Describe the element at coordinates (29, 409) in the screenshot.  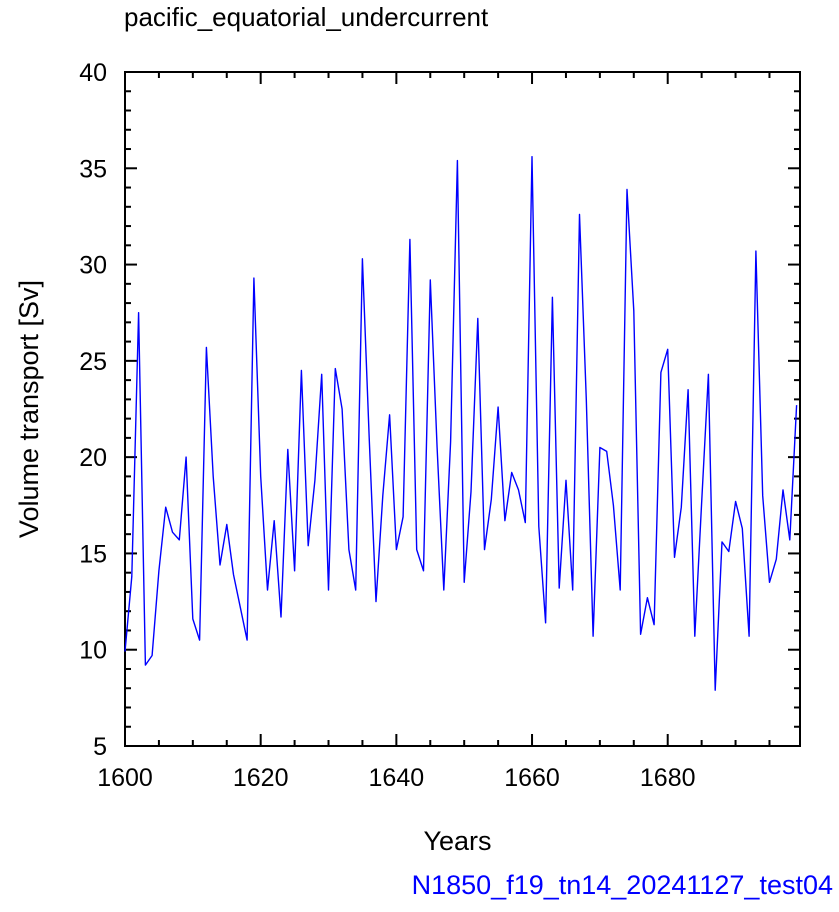
I see `y-axis-label: Volume transport [Sv]` at that location.